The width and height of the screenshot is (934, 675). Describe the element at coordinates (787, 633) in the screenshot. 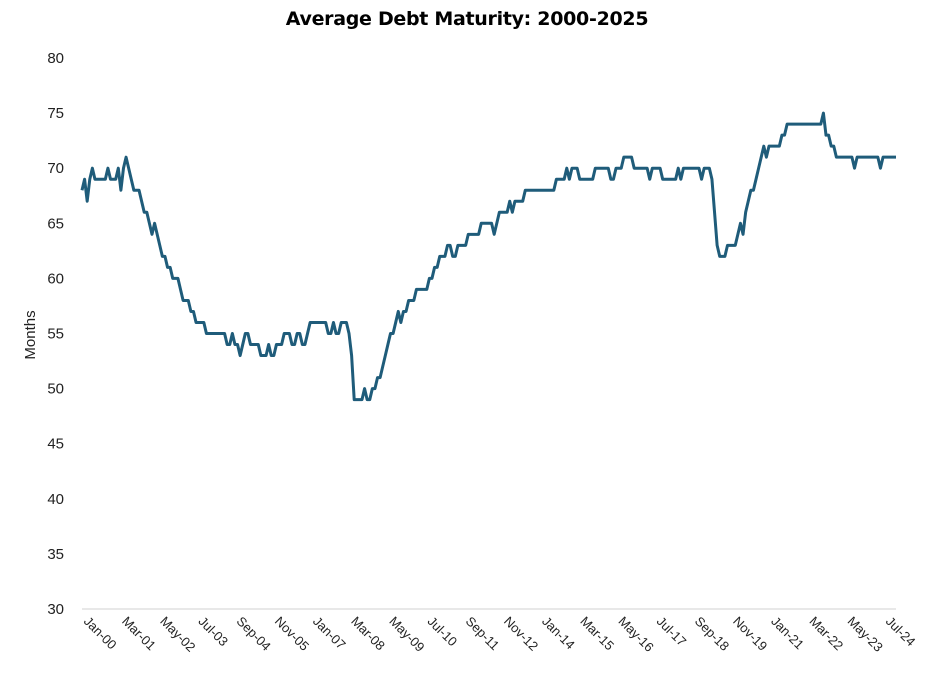

I see `x-tick-label: Jan-21` at that location.